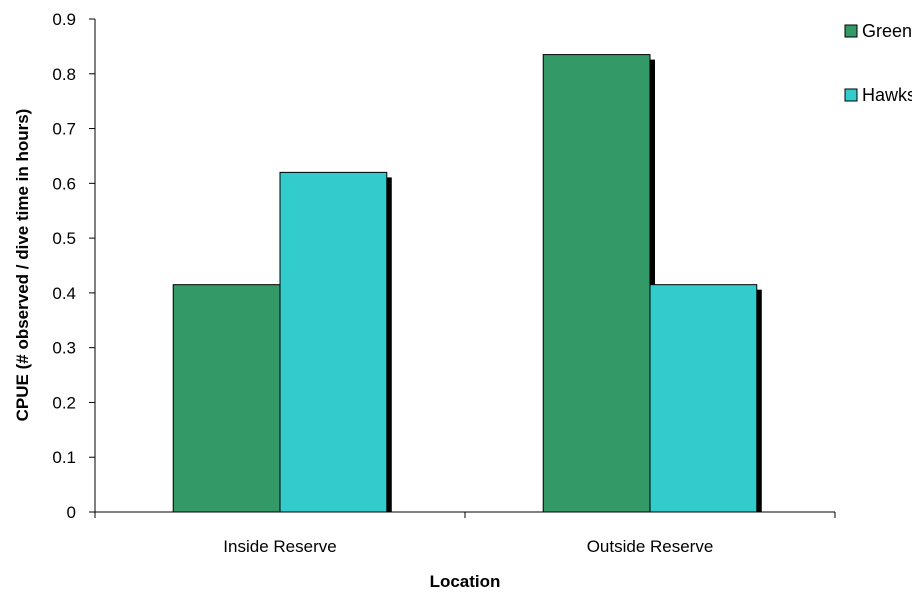 This screenshot has width=912, height=592. Describe the element at coordinates (74, 266) in the screenshot. I see `y-axis: 0 0.1 0.2 0.3 0.4 0.5 0.6 0.7 0.8 0.9` at that location.